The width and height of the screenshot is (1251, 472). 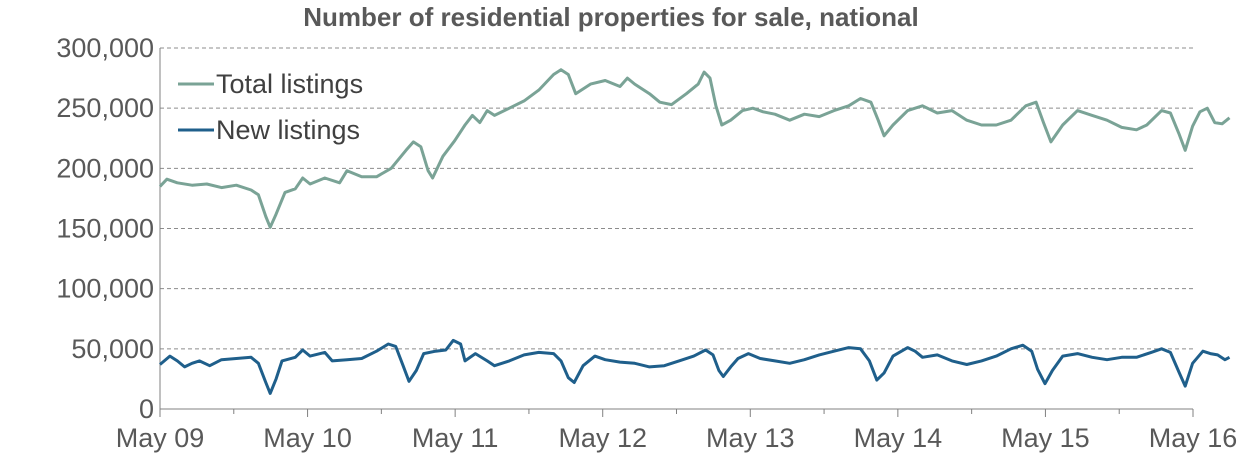 I want to click on legend-label: New listings, so click(x=288, y=130).